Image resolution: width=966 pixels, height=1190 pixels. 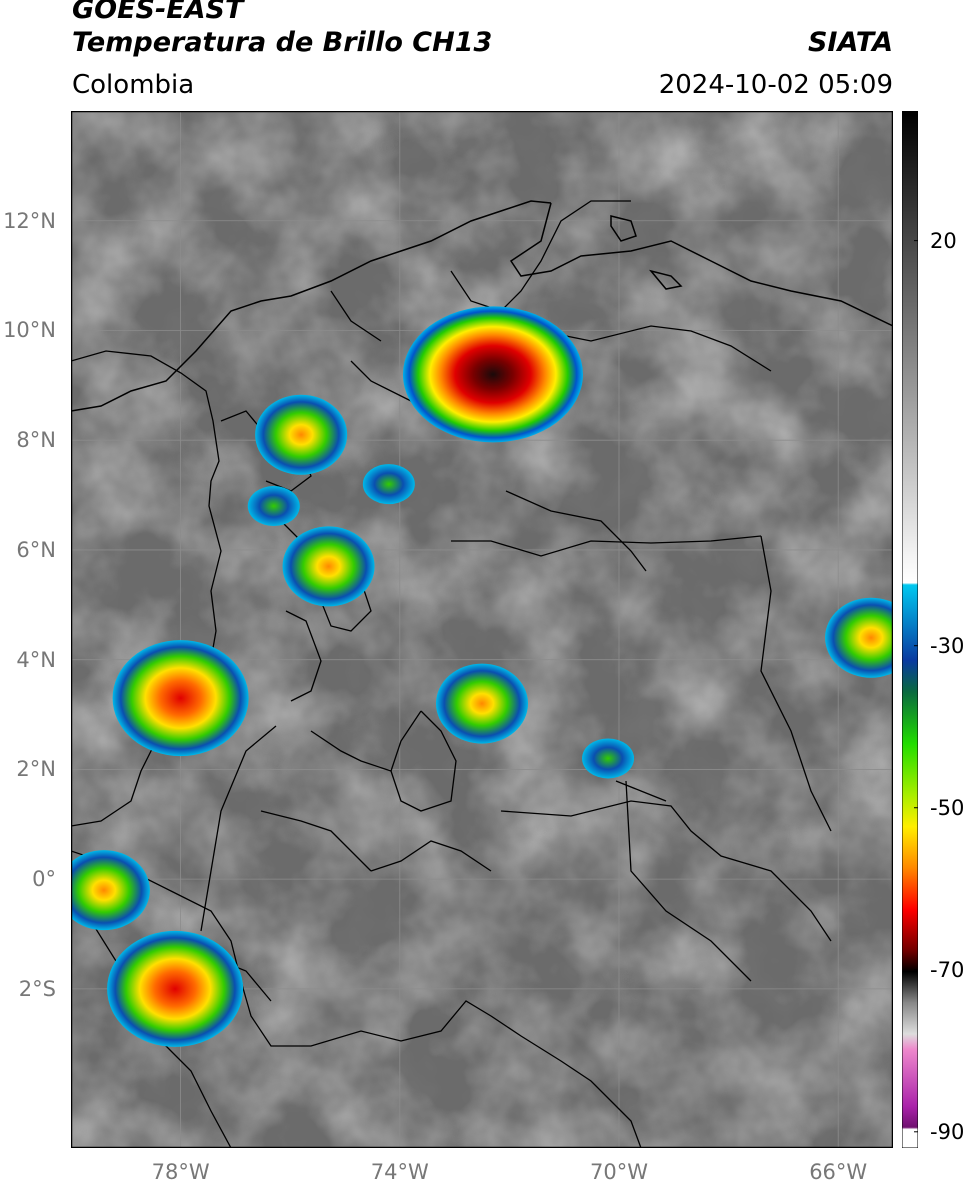 I want to click on lon-tick-label: 74°W, so click(x=399, y=1172).